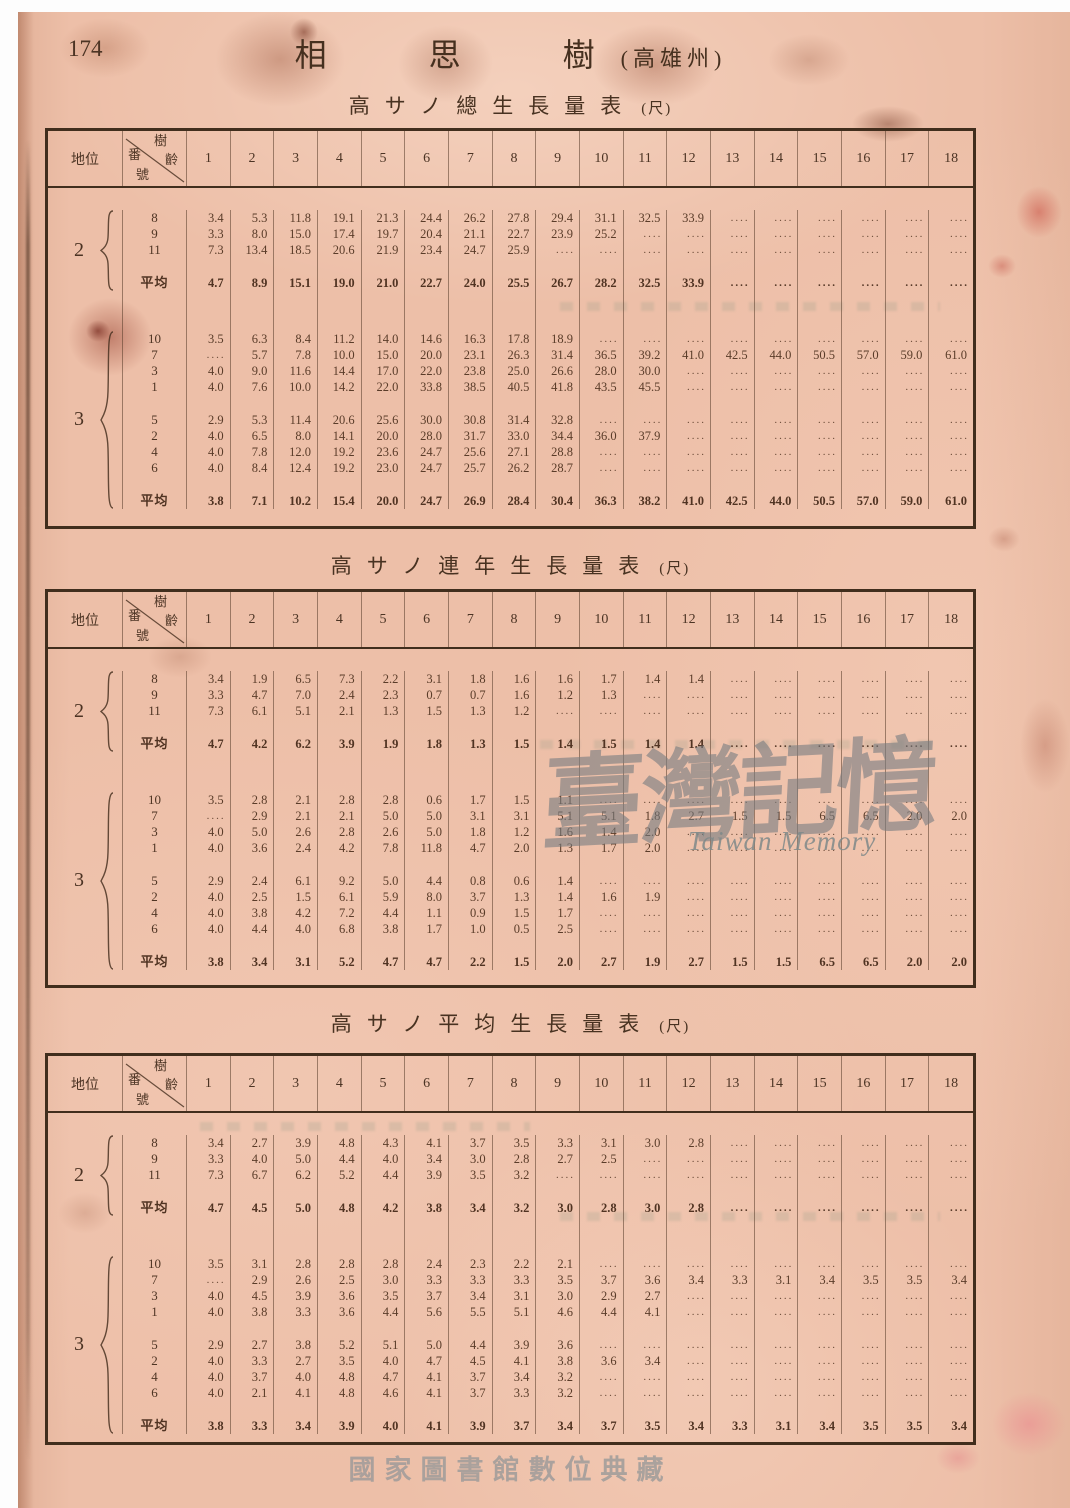 The image size is (1070, 1508). What do you see at coordinates (427, 1377) in the screenshot?
I see `value-cell: 4.1` at bounding box center [427, 1377].